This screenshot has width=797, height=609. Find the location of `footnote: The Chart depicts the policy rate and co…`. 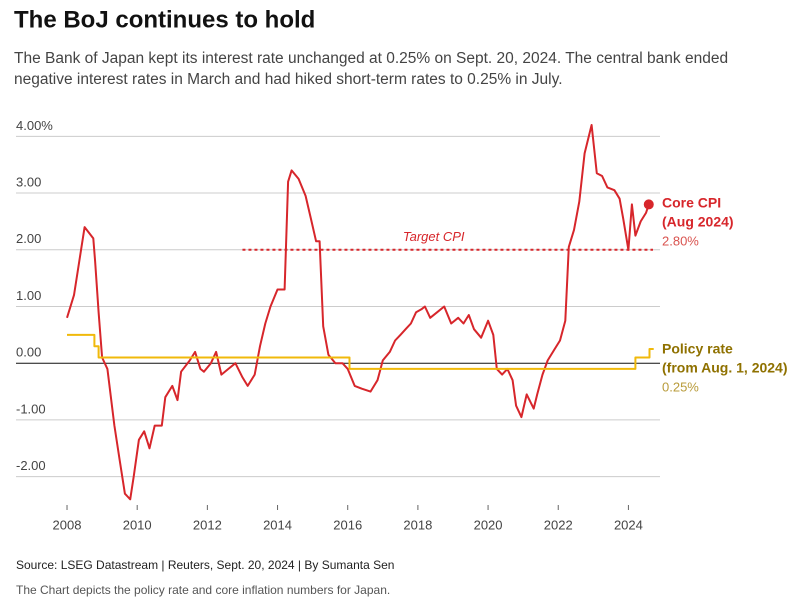

footnote: The Chart depicts the policy rate and co… is located at coordinates (203, 590).